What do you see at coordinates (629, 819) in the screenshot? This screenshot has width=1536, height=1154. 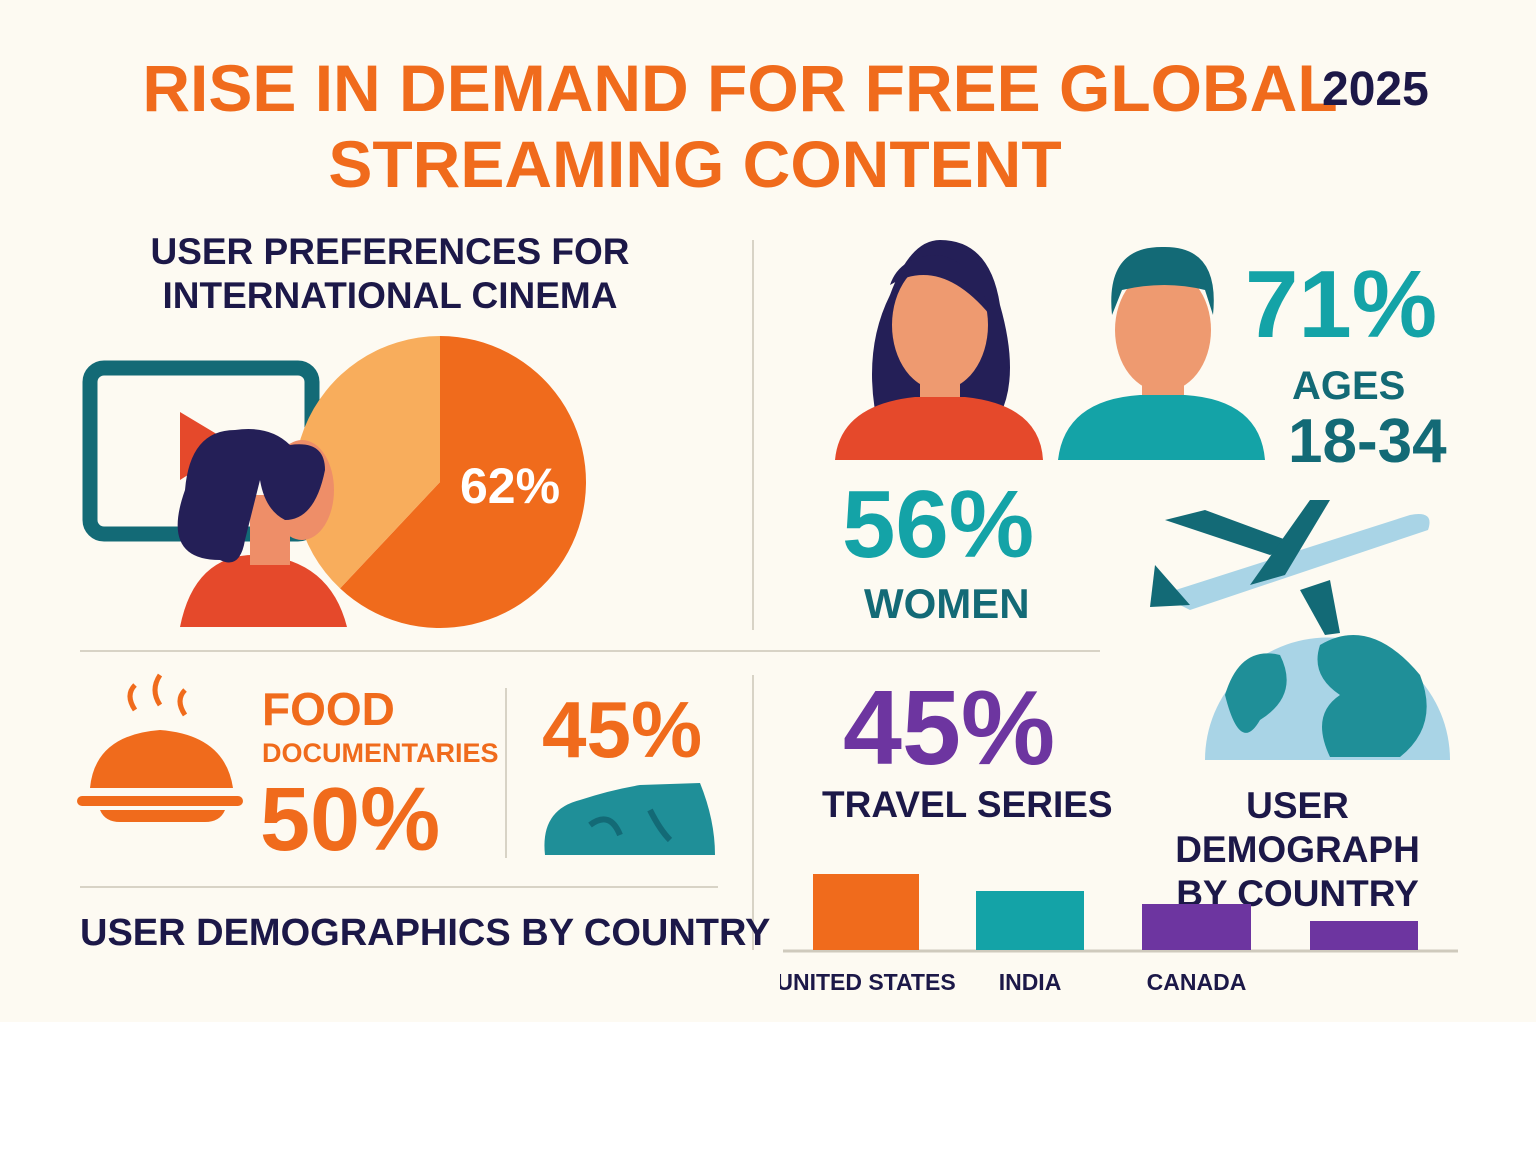 I see `nature-landscape-icon` at bounding box center [629, 819].